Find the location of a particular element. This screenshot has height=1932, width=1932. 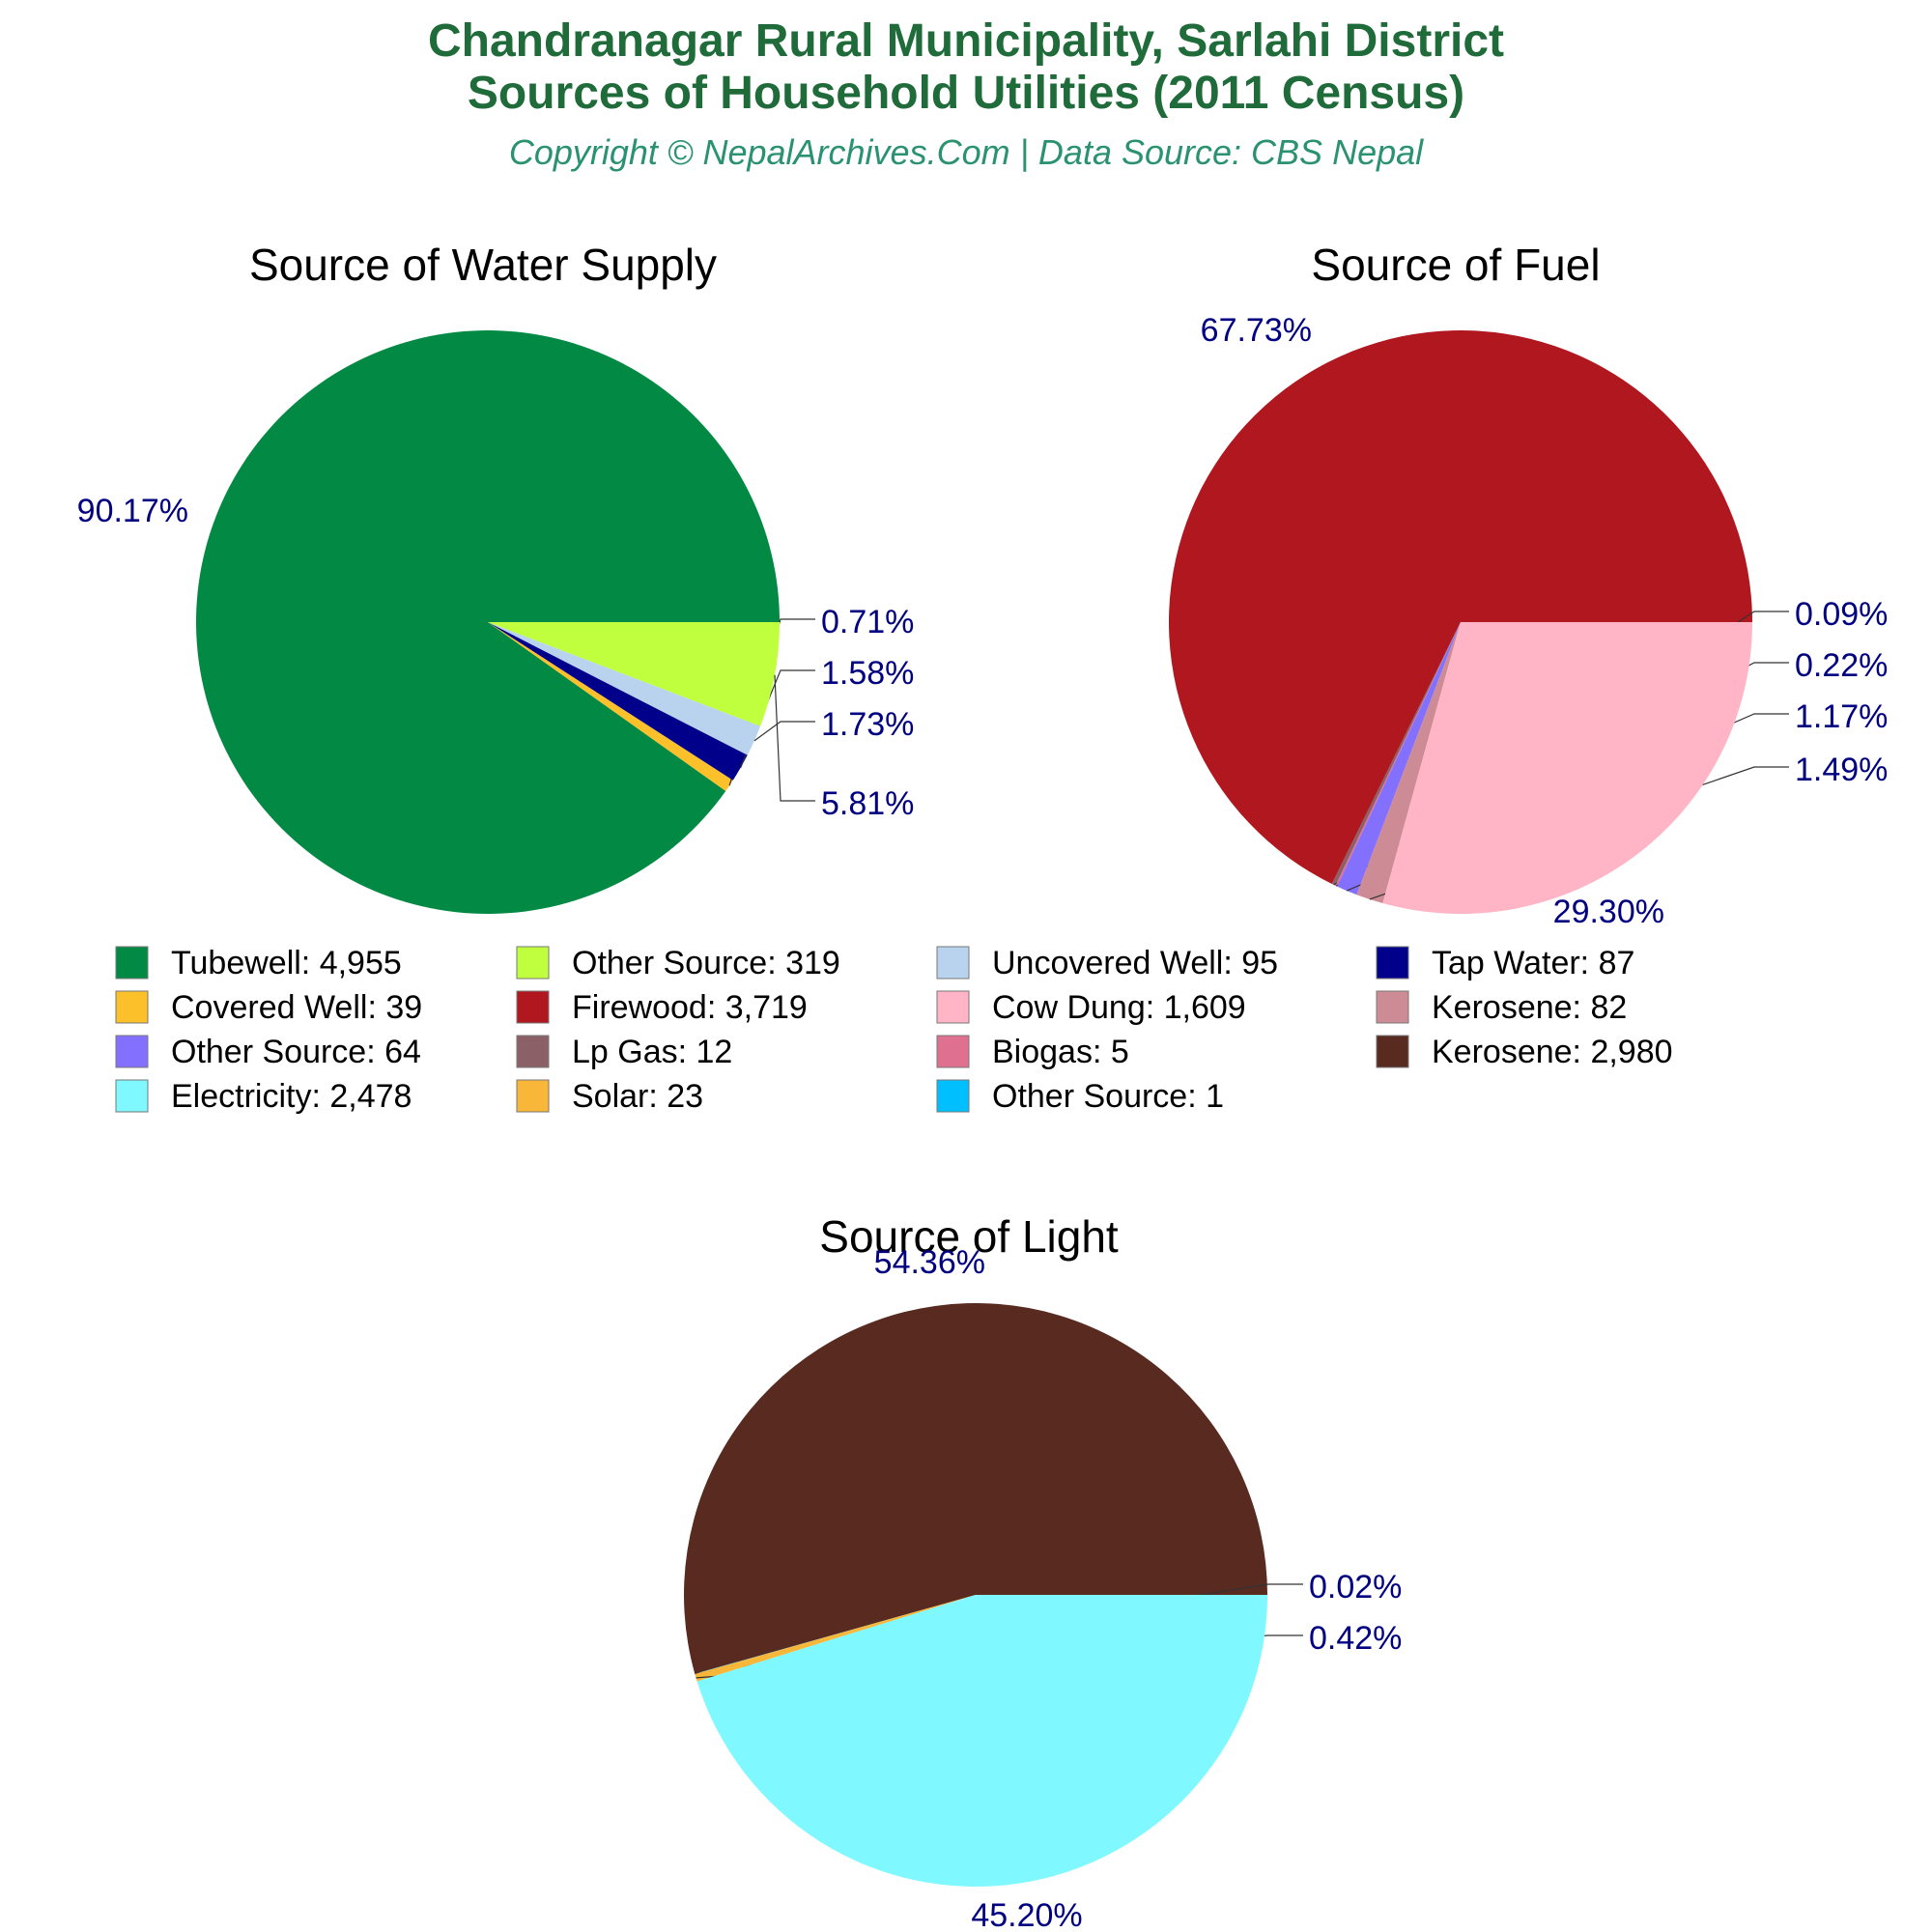

slice-percent-label: 1.49% is located at coordinates (1841, 770).